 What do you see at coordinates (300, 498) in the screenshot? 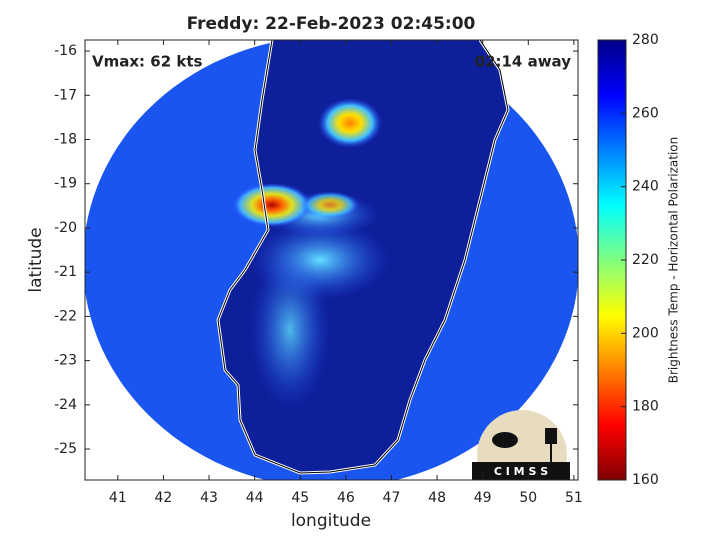
I see `x-tick-label: 45` at bounding box center [300, 498].